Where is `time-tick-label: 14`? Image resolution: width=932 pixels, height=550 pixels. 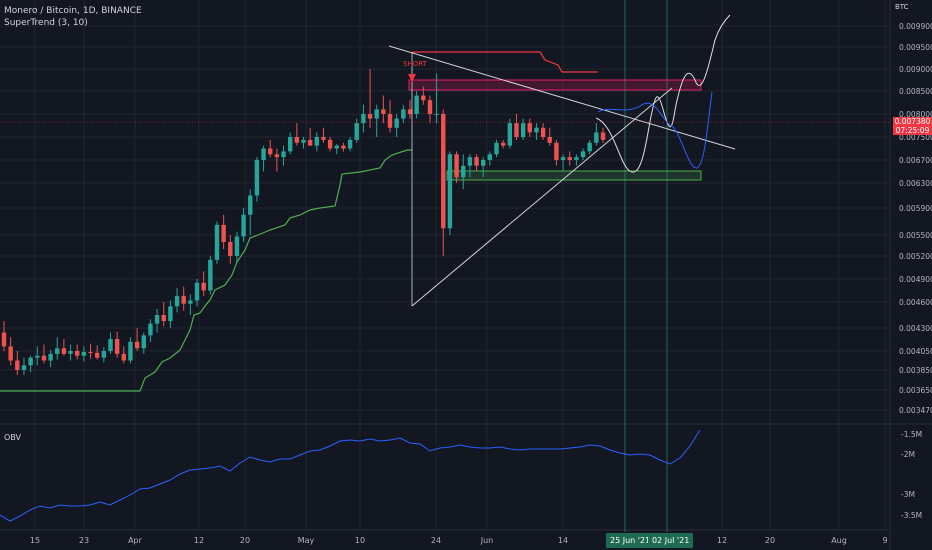
time-tick-label: 14 is located at coordinates (563, 540).